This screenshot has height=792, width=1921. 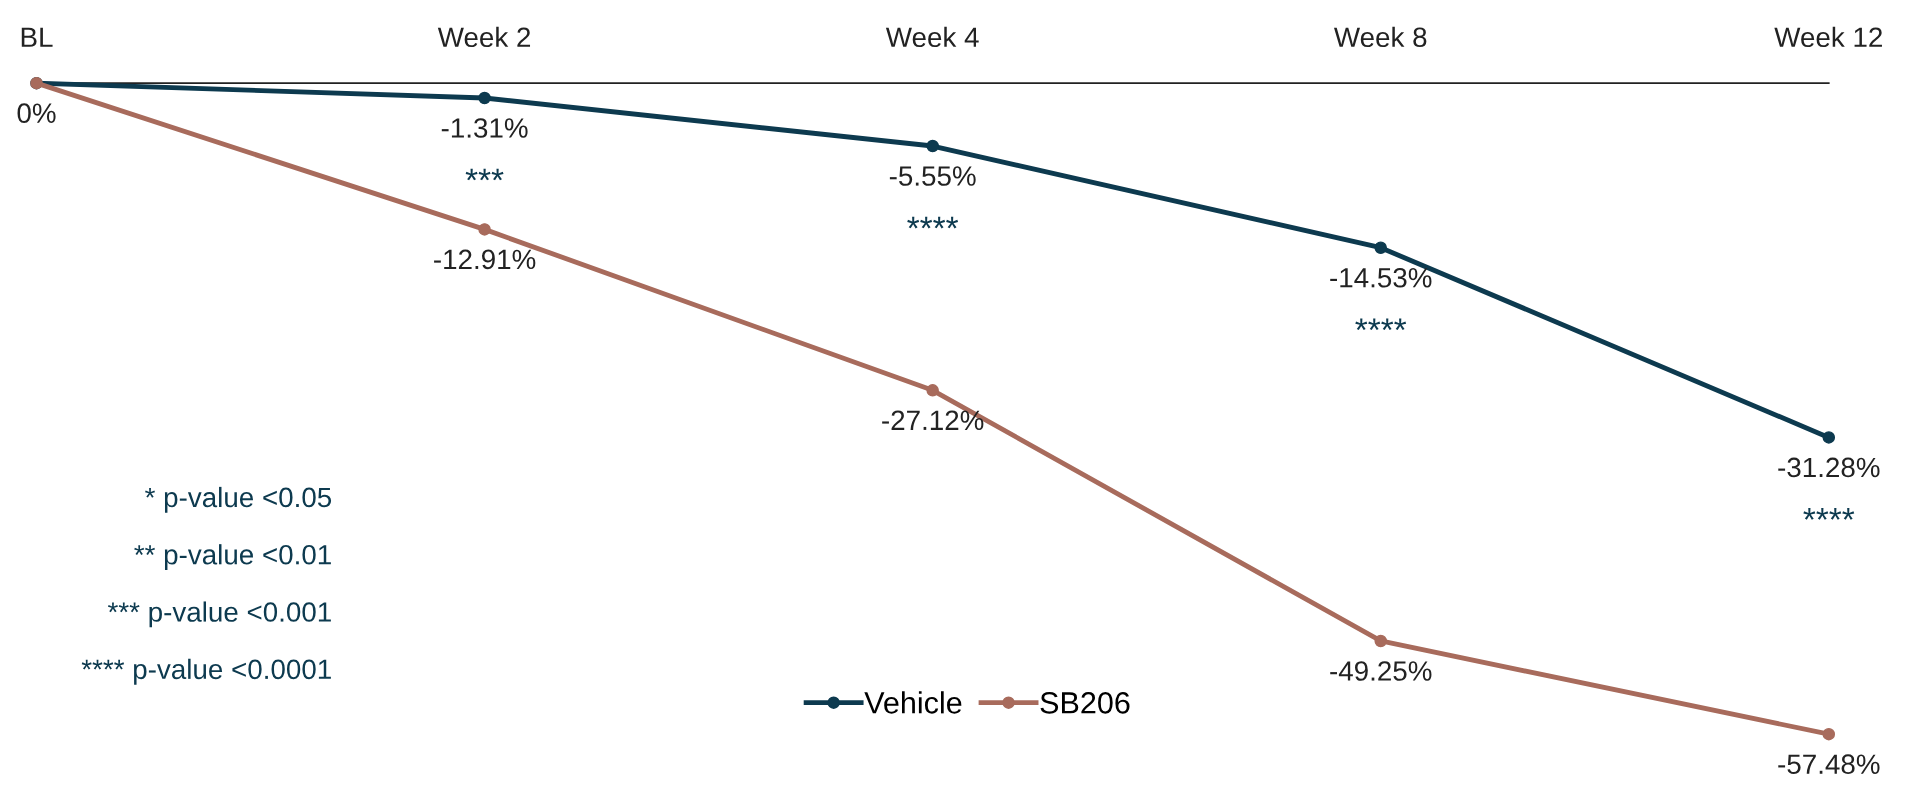 What do you see at coordinates (206, 671) in the screenshot?
I see `annotation: **** p-value <0.0001` at bounding box center [206, 671].